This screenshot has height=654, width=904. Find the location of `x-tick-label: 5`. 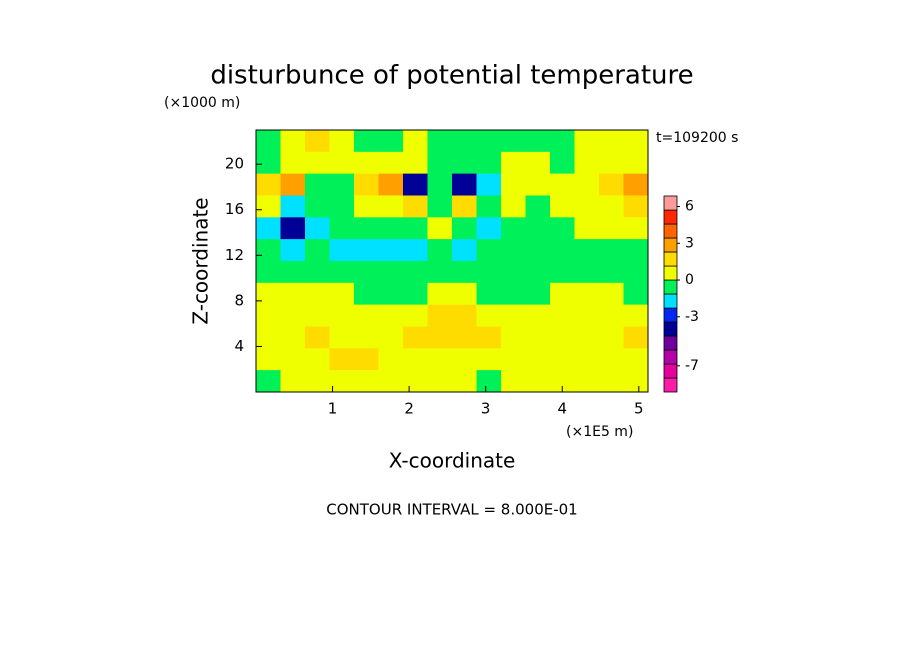

x-tick-label: 5 is located at coordinates (639, 409).